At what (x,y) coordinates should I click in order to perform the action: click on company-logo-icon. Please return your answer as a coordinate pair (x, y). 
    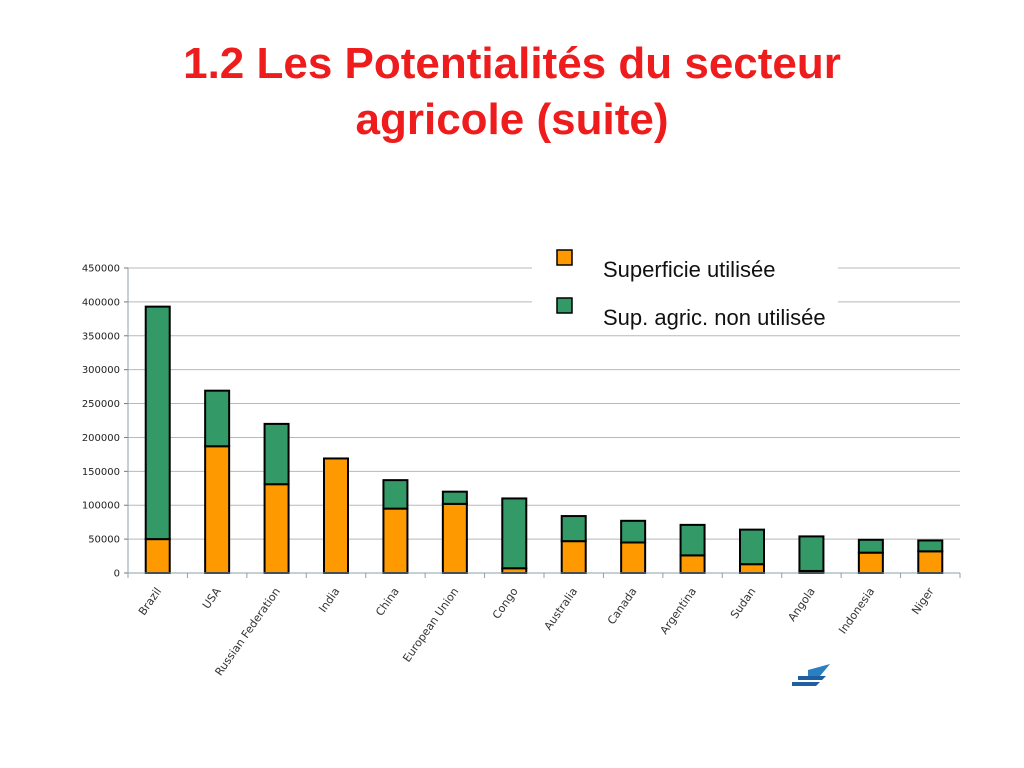
    Looking at the image, I should click on (811, 675).